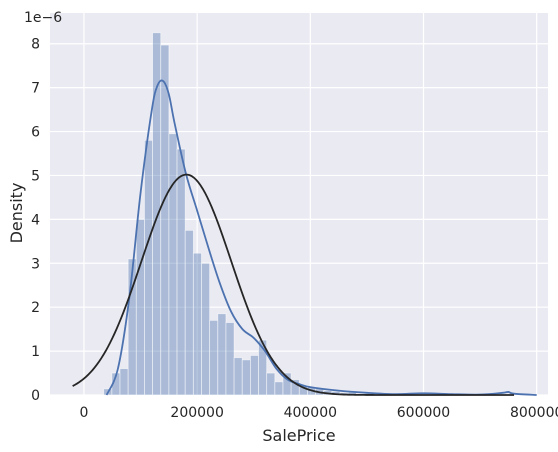  I want to click on y-axis-scale-label: 1e−6, so click(43, 18).